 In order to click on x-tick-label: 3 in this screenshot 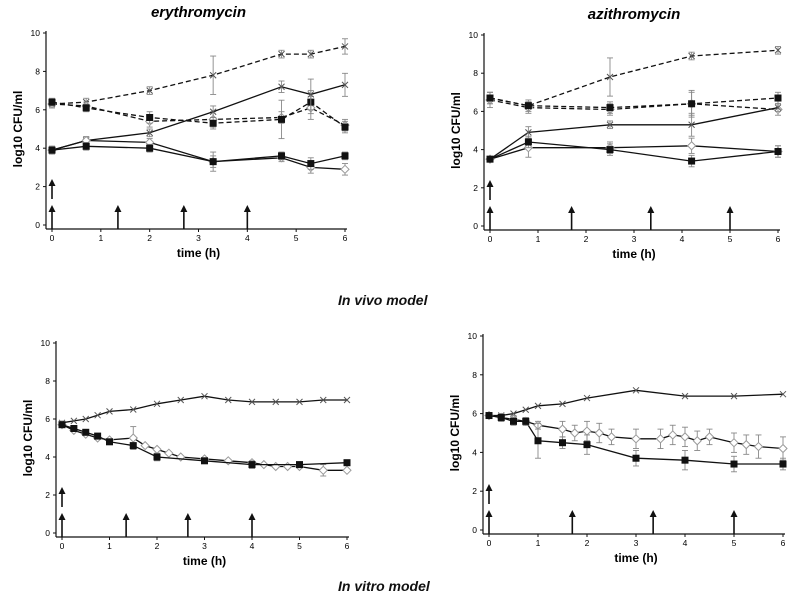, I will do `click(636, 543)`.